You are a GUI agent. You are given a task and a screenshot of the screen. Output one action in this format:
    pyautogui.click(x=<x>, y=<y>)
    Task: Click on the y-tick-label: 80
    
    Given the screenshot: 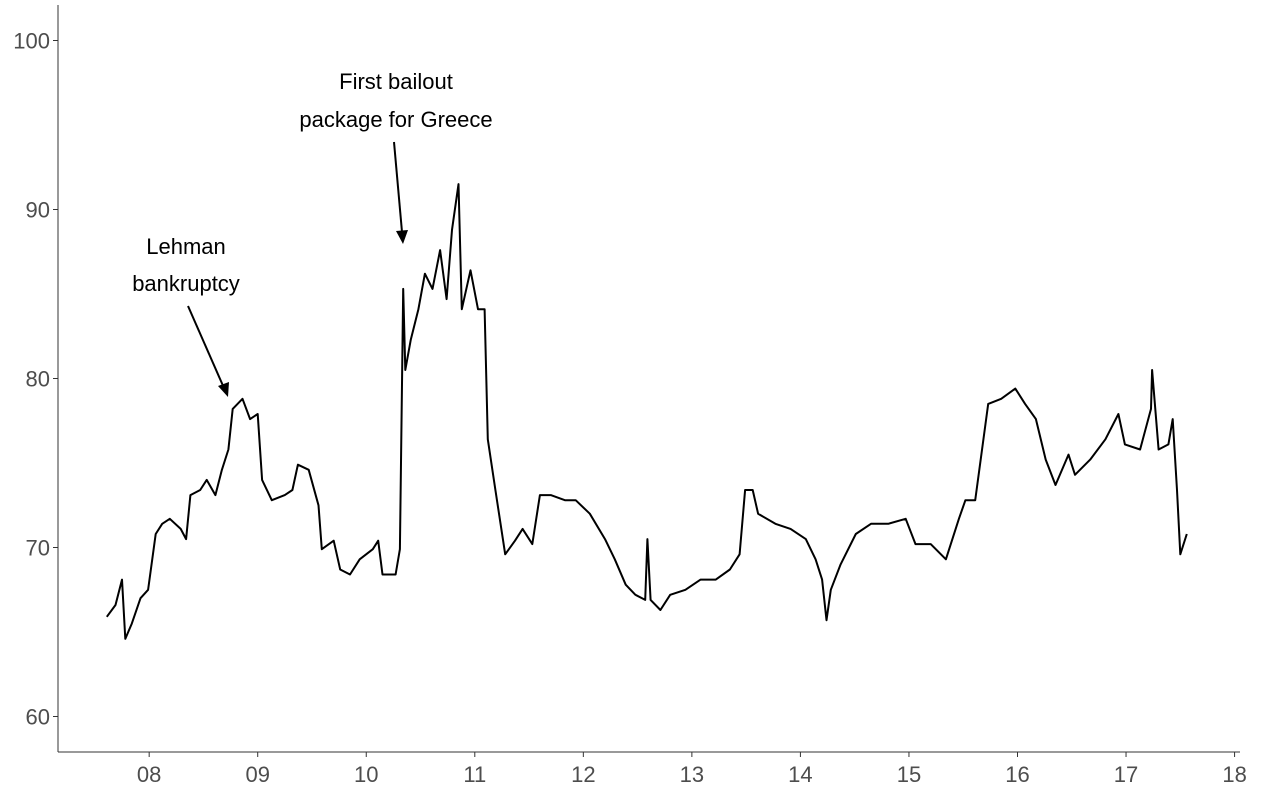 What is the action you would take?
    pyautogui.click(x=38, y=379)
    